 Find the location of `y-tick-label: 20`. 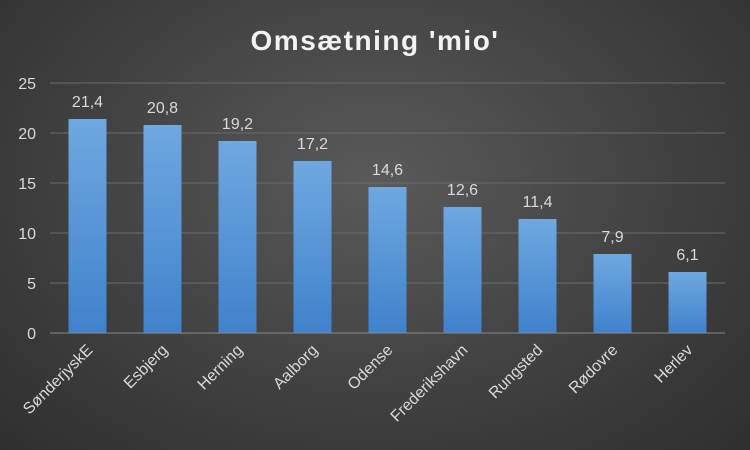

y-tick-label: 20 is located at coordinates (27, 134).